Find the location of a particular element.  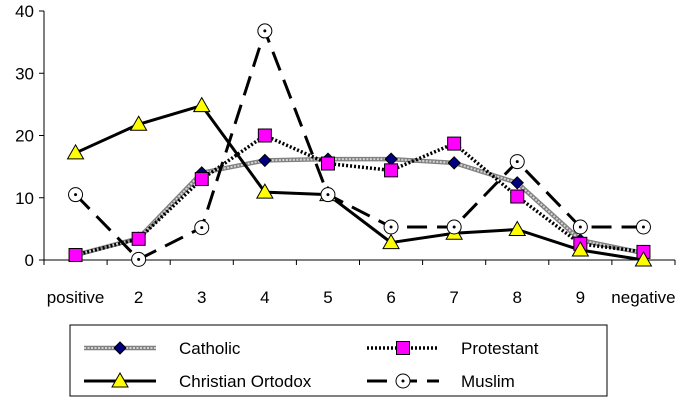

x-tick-label: 7 is located at coordinates (453, 297).